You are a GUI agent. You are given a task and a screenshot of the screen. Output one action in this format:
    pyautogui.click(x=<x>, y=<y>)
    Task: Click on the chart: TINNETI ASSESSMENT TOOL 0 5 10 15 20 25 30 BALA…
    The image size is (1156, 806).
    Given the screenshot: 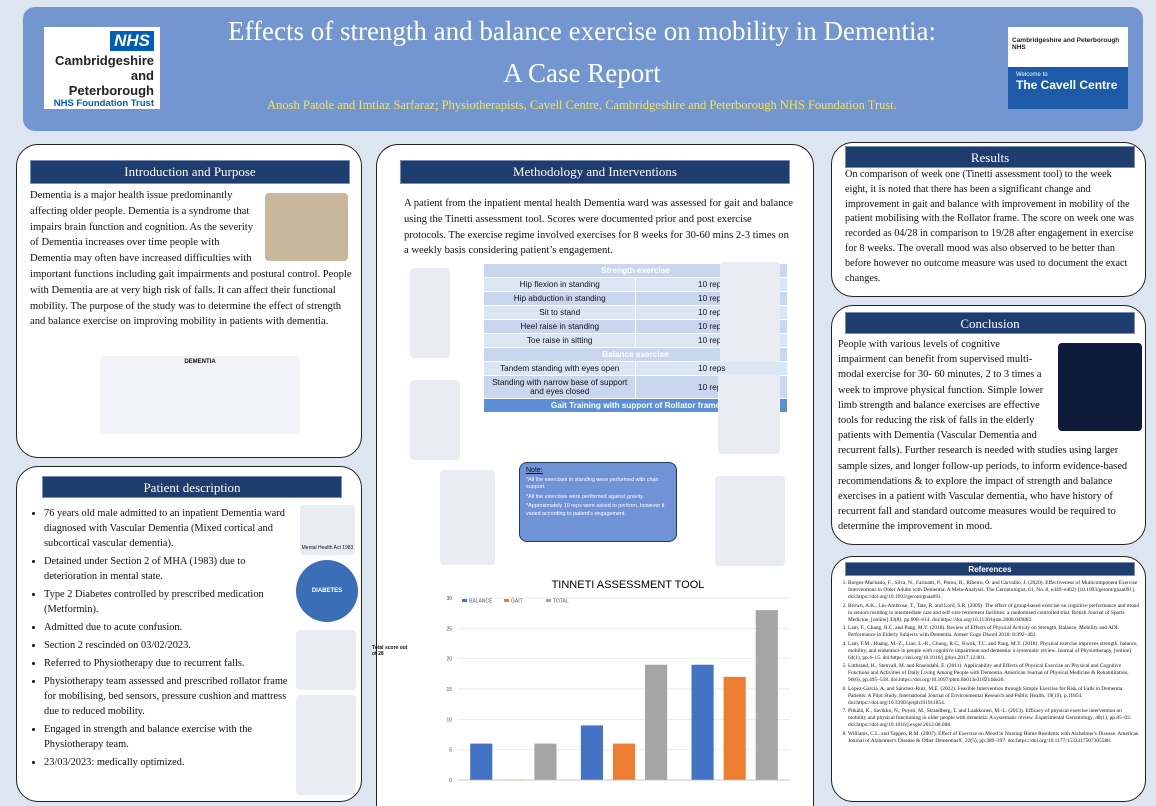 What is the action you would take?
    pyautogui.click(x=618, y=681)
    